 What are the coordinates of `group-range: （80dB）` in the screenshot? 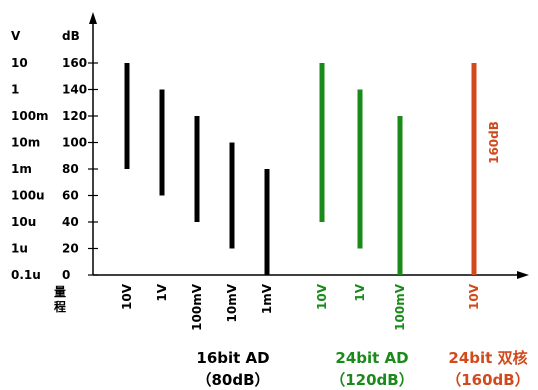 It's located at (232, 380).